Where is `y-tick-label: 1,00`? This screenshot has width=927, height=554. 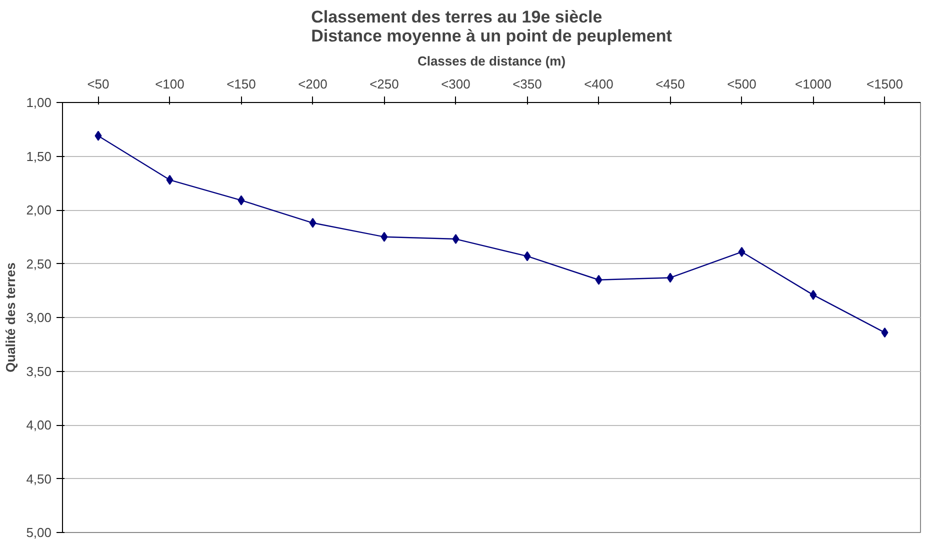 y-tick-label: 1,00 is located at coordinates (39, 102).